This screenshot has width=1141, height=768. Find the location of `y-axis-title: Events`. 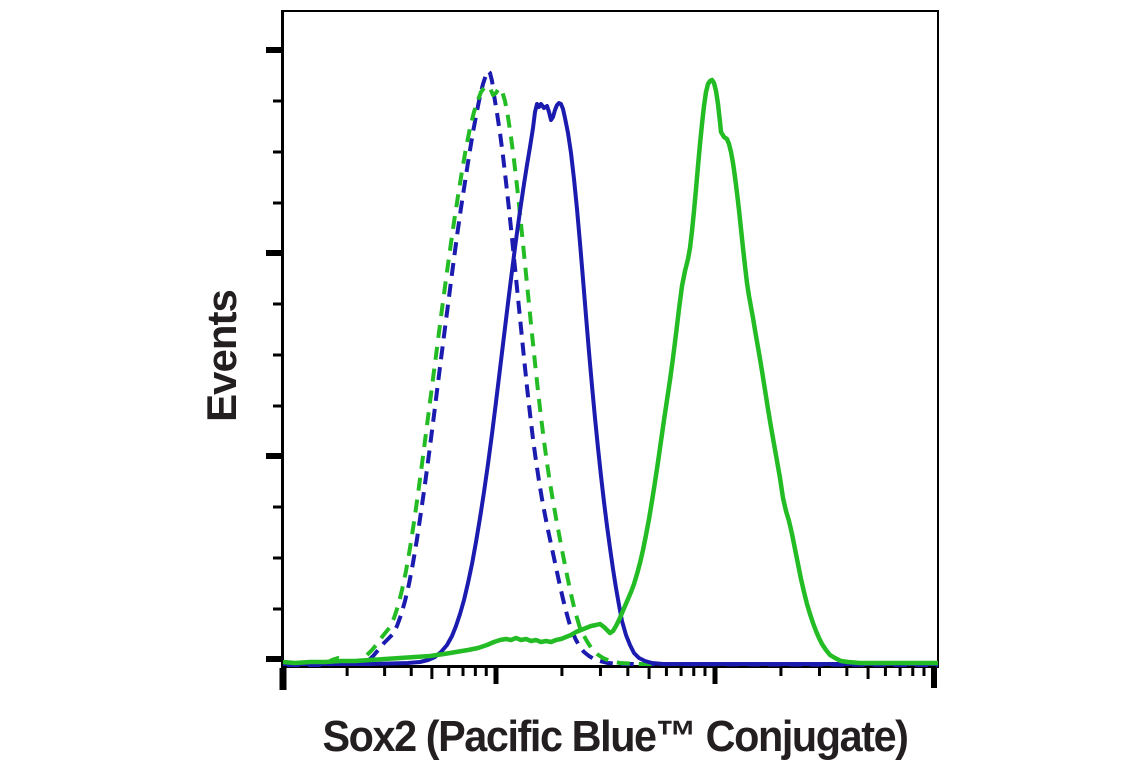

y-axis-title: Events is located at coordinates (221, 356).